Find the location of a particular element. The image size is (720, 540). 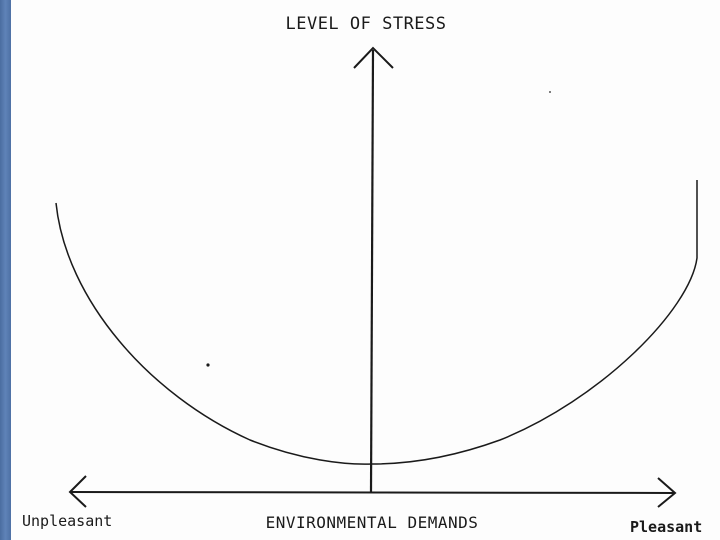

side-accent-bar is located at coordinates (5, 270).